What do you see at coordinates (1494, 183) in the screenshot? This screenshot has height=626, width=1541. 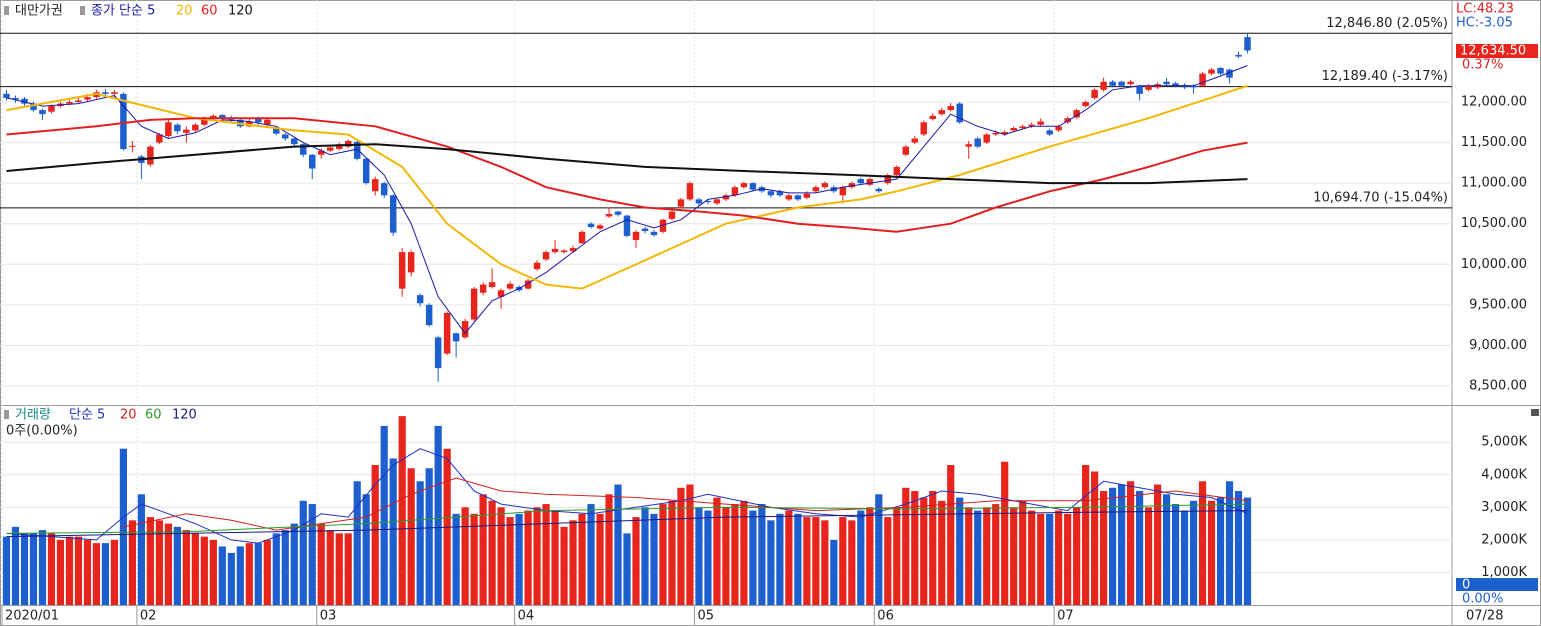 I see `y-tick-label: 11,000.00` at bounding box center [1494, 183].